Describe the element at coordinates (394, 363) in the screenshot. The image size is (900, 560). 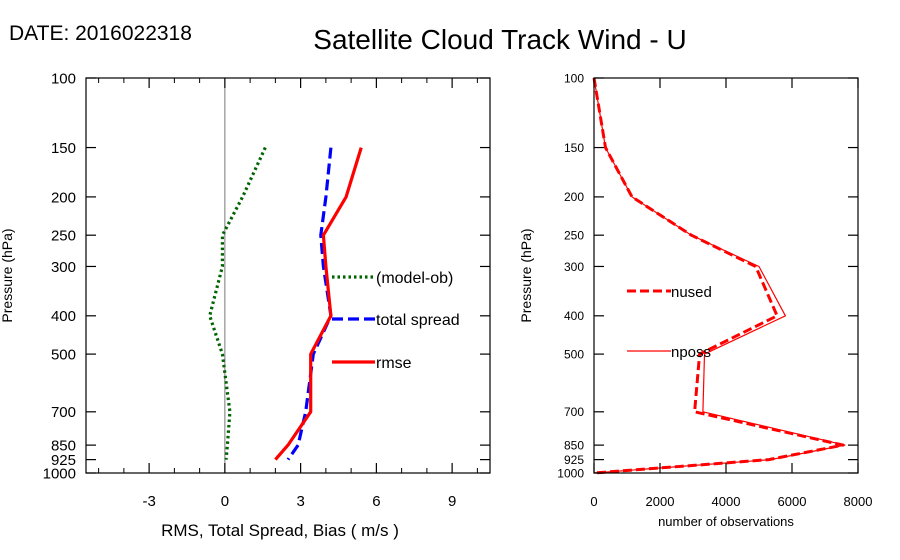
I see `legend-label: rmse` at that location.